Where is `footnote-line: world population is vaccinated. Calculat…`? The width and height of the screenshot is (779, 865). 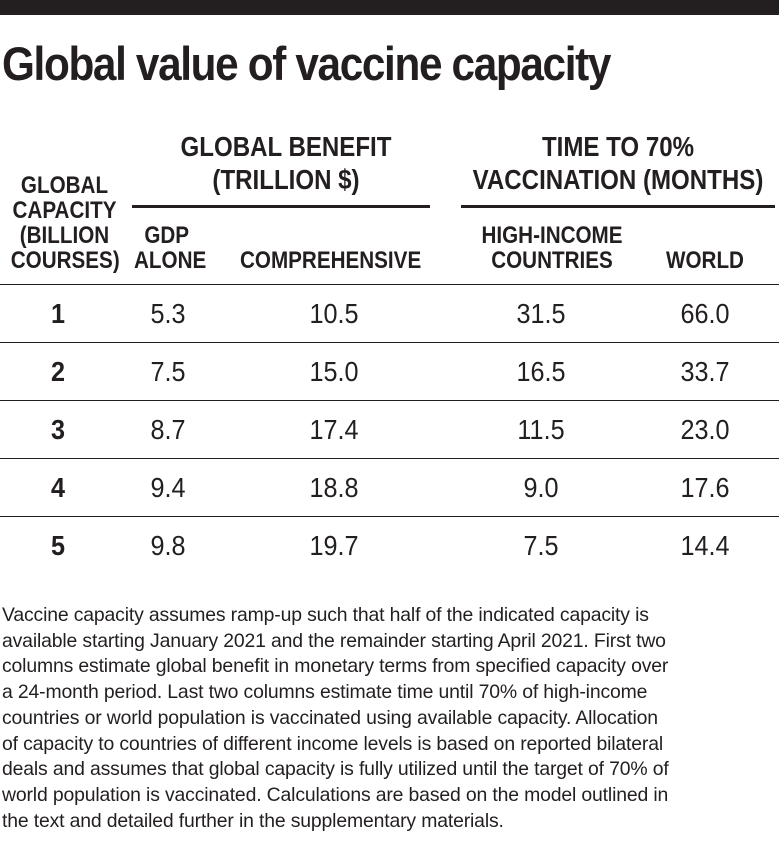
footnote-line: world population is vaccinated. Calculat… is located at coordinates (335, 794).